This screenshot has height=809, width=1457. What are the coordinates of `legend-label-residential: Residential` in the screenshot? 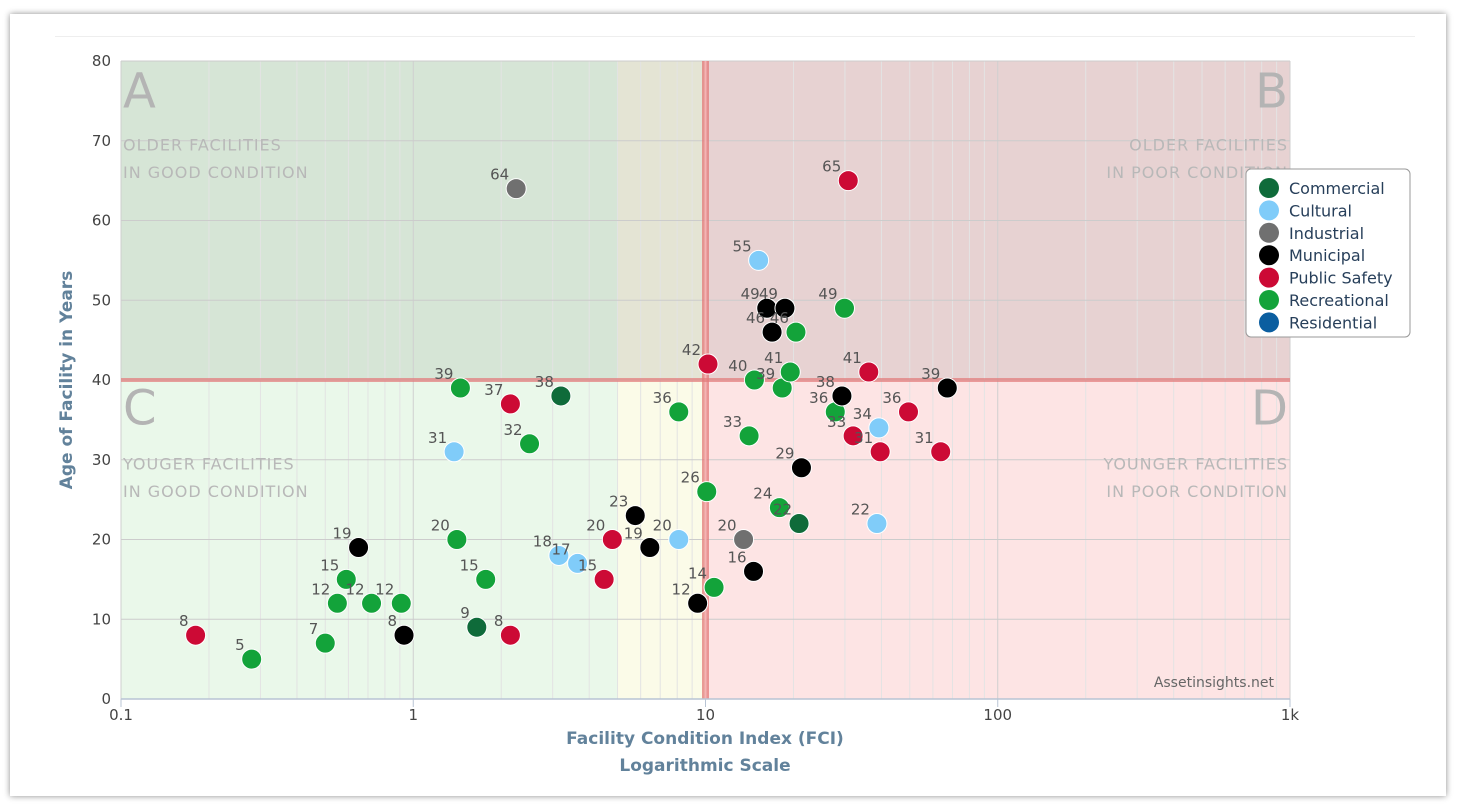 It's located at (1333, 322).